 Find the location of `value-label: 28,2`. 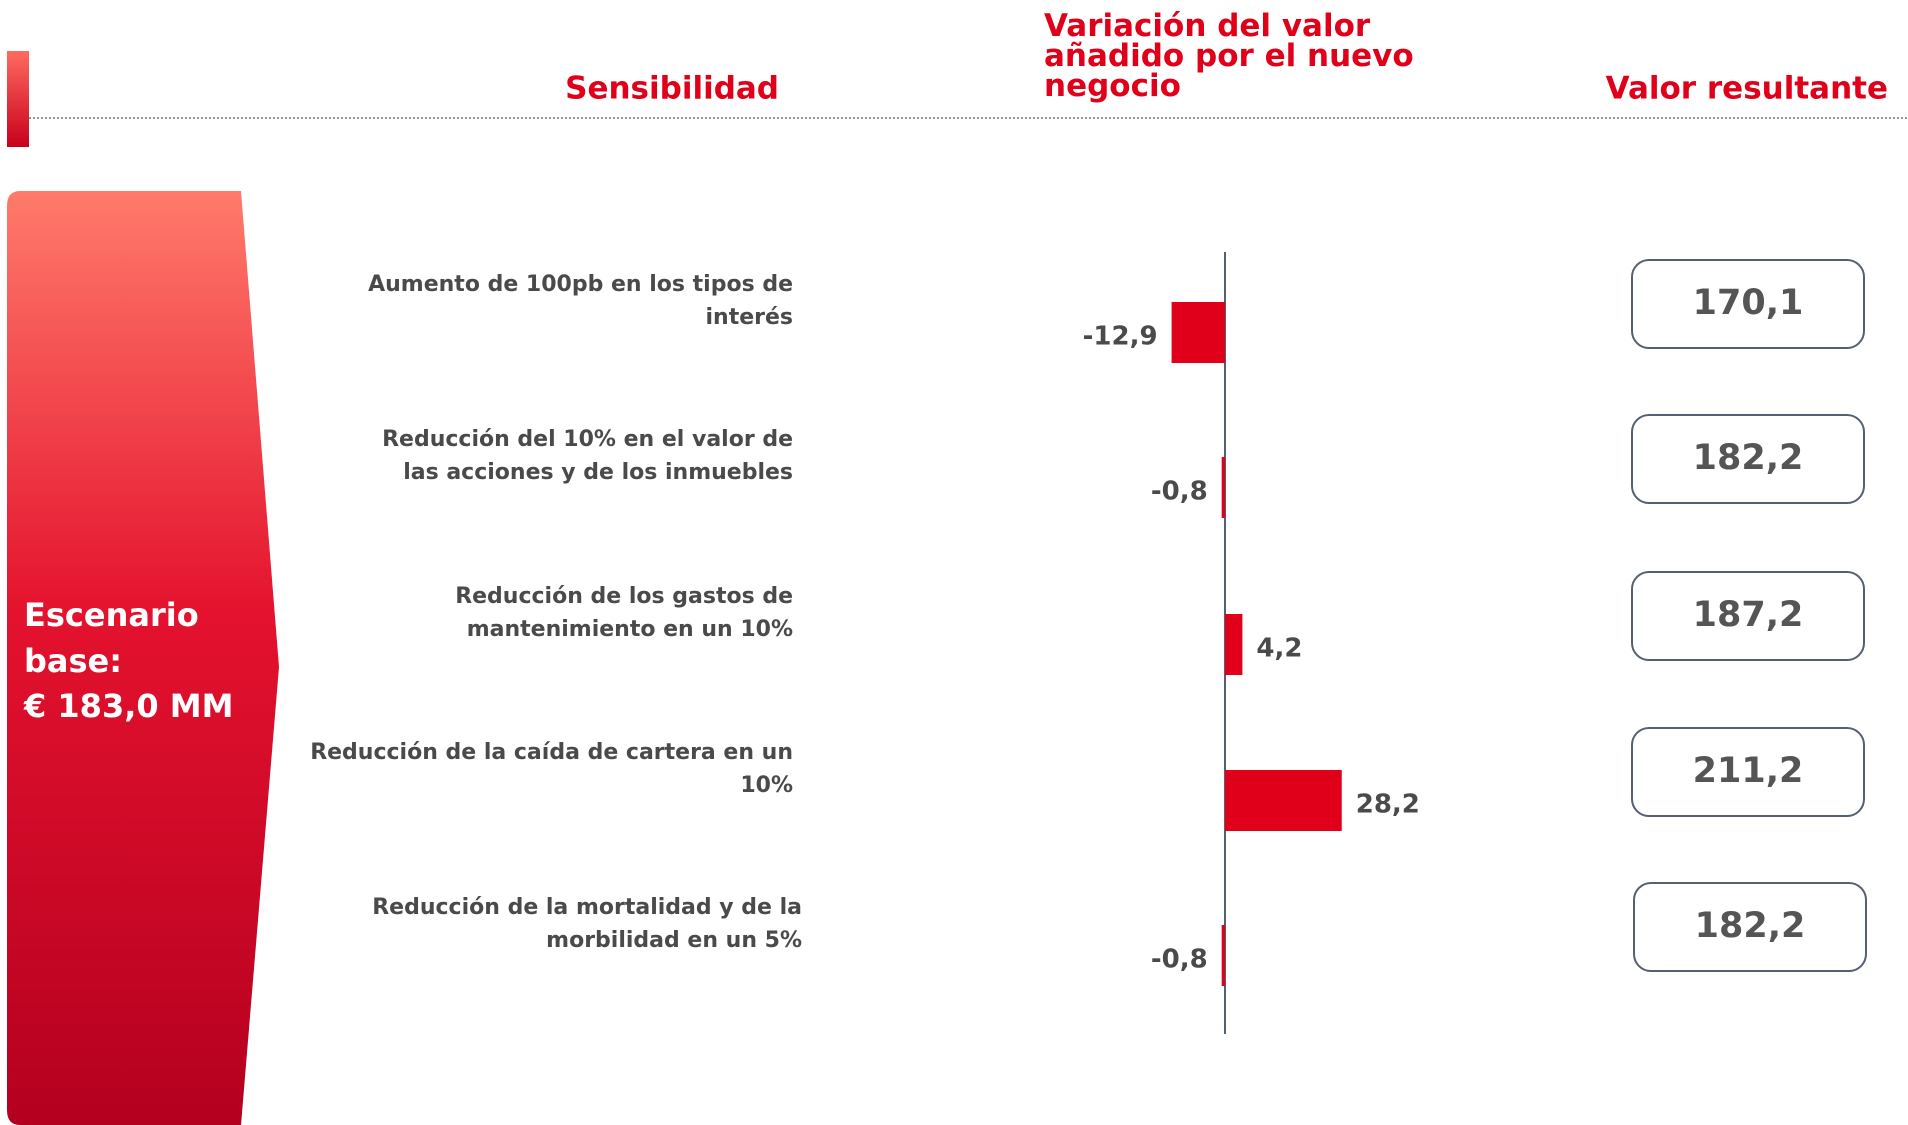

value-label: 28,2 is located at coordinates (1388, 805).